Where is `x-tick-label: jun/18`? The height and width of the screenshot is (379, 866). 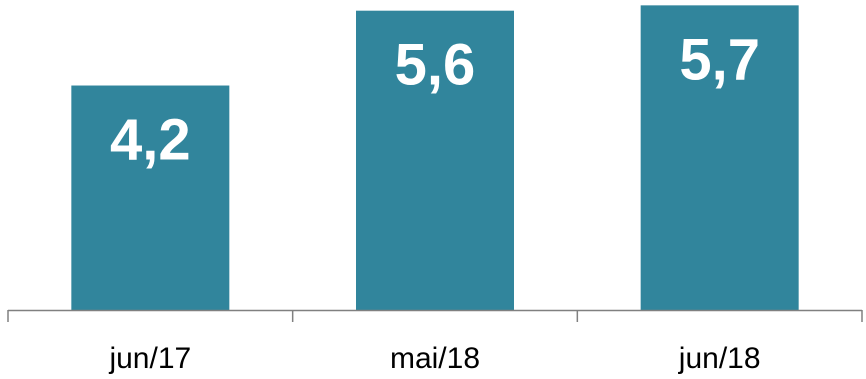
x-tick-label: jun/18 is located at coordinates (719, 358).